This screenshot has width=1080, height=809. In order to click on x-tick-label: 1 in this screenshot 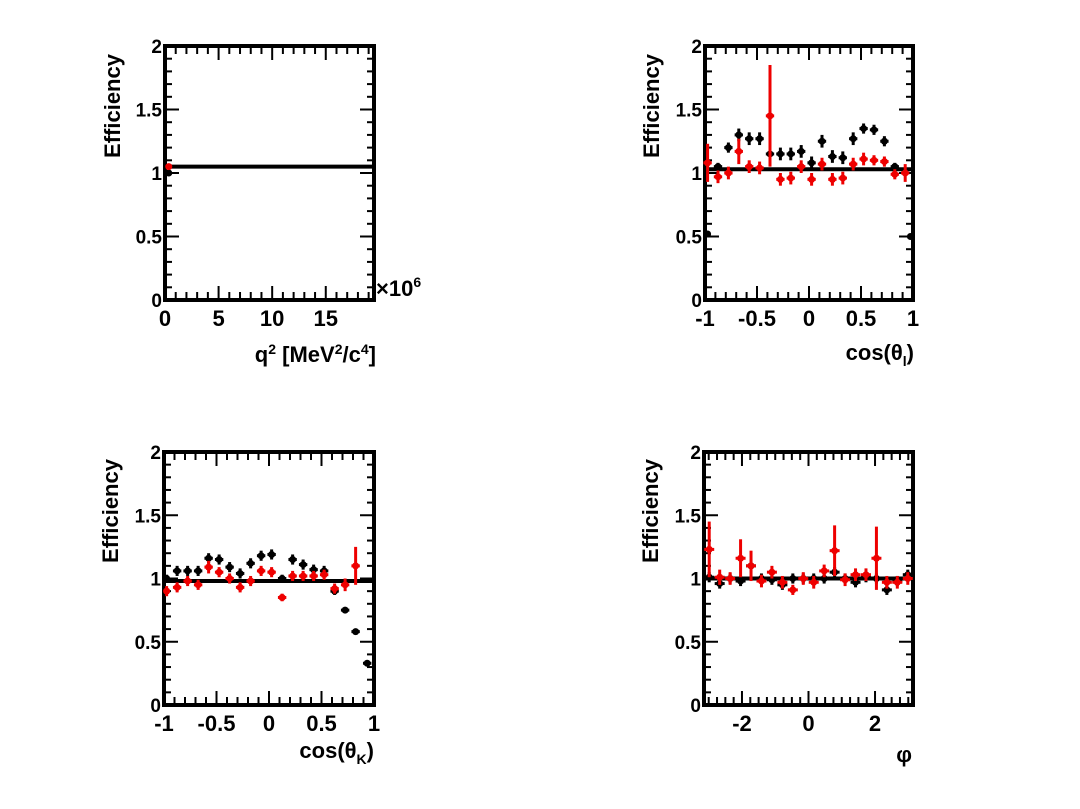, I will do `click(913, 318)`.